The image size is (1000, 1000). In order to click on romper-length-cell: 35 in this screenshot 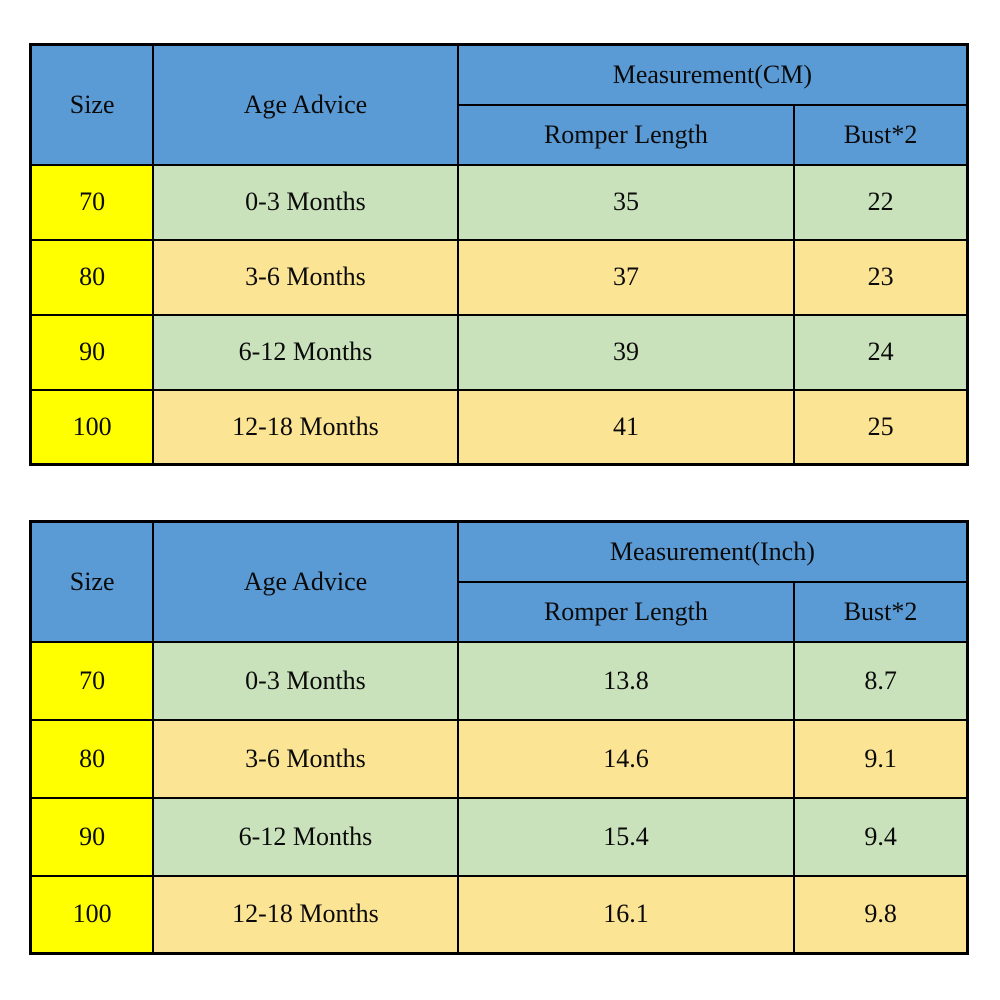, I will do `click(626, 202)`.